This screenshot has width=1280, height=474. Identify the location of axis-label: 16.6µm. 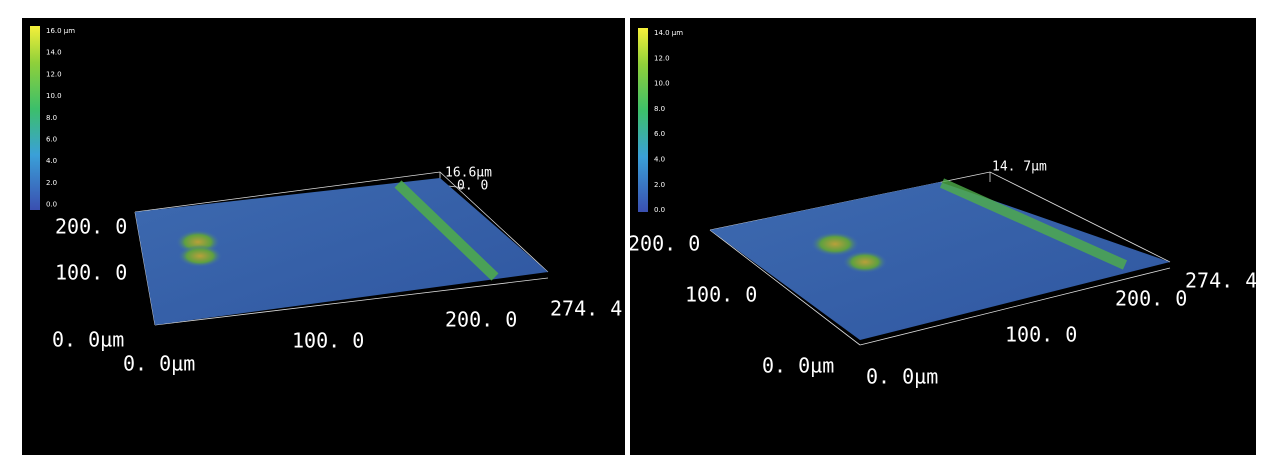
(468, 173).